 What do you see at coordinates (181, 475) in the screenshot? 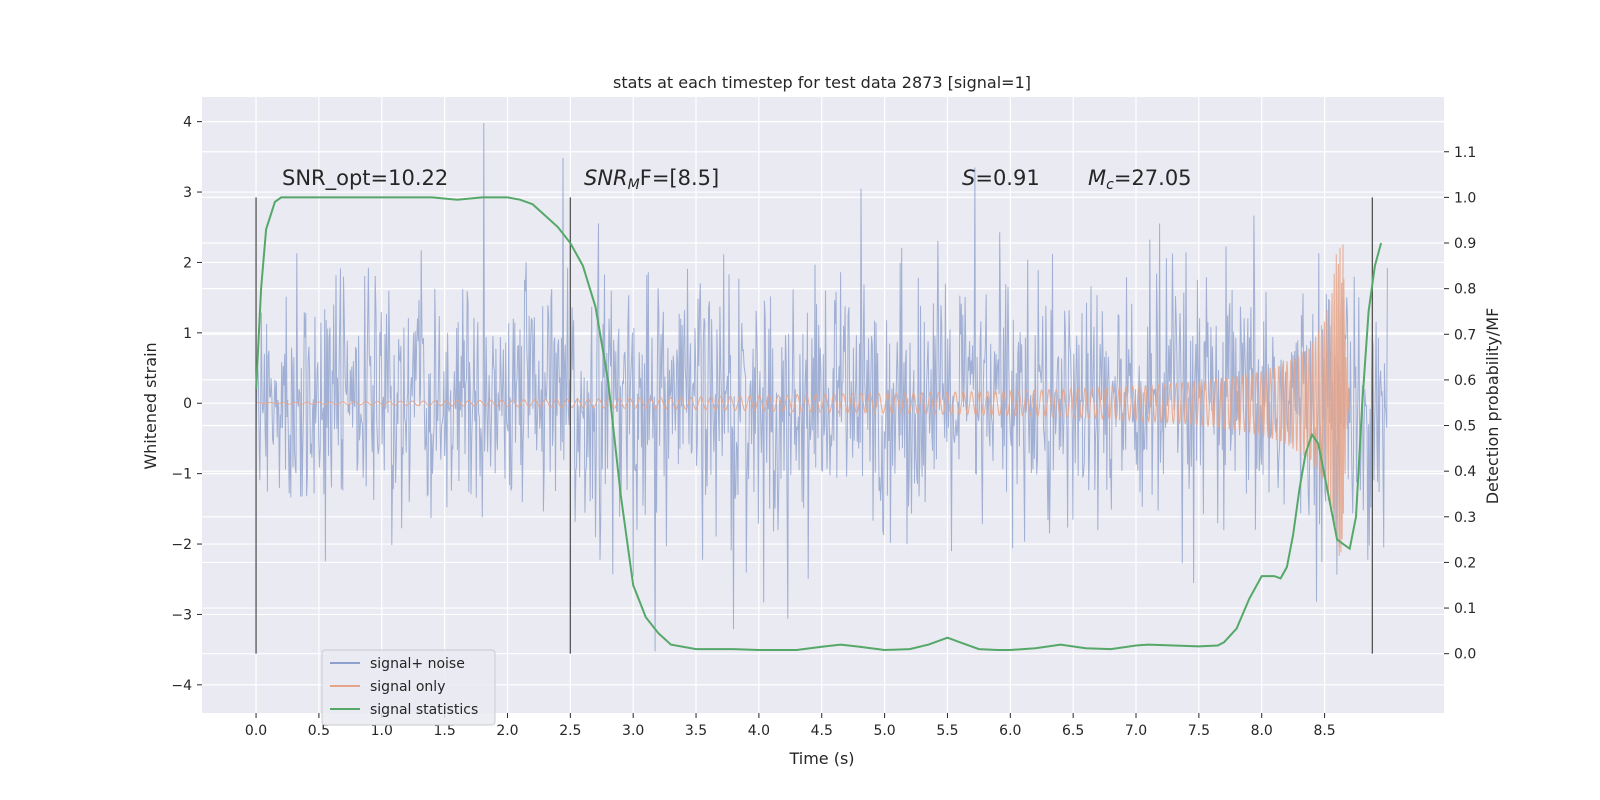
I see `y-tick-label-3: −1` at bounding box center [181, 475].